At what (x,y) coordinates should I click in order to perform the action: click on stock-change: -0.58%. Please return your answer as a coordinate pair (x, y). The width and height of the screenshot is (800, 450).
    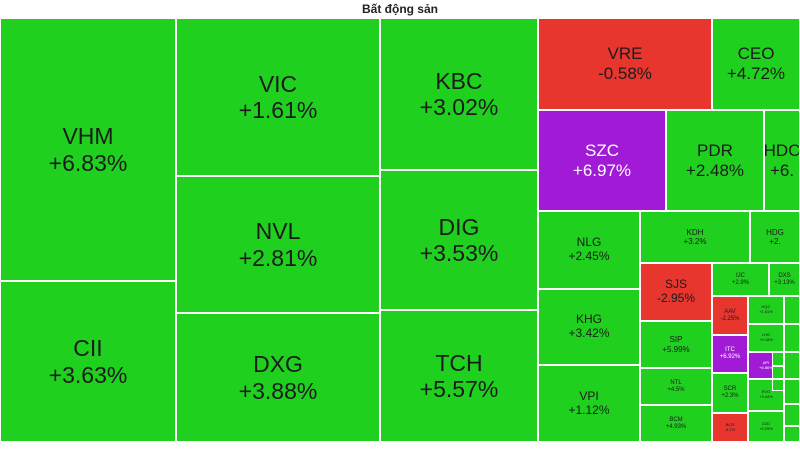
    Looking at the image, I should click on (625, 73).